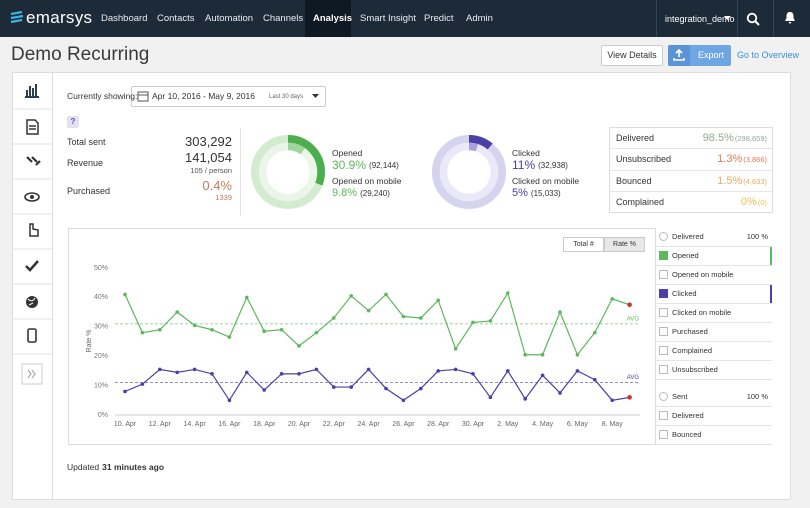 The height and width of the screenshot is (508, 810). Describe the element at coordinates (546, 181) in the screenshot. I see `donut-label: Clicked on mobile` at that location.